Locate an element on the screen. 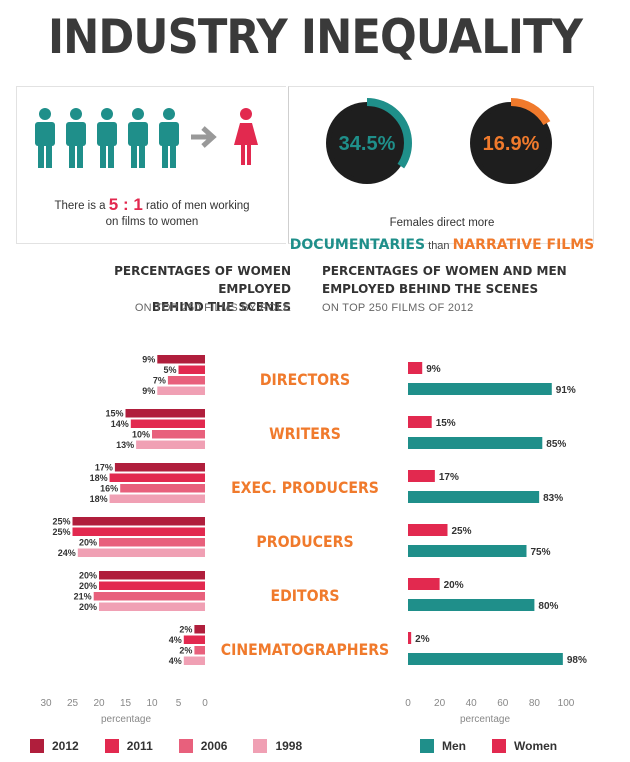 The width and height of the screenshot is (630, 762). legend-item: Women is located at coordinates (524, 746).